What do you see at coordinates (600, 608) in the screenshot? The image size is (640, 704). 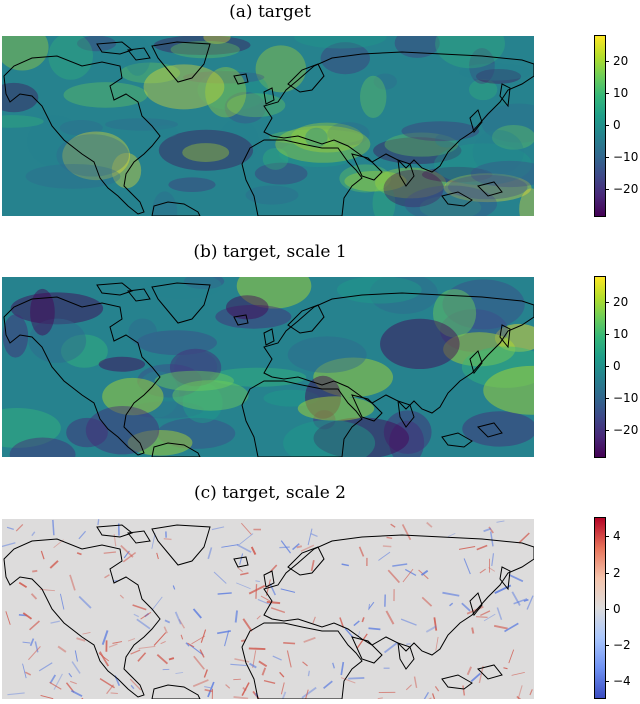 I see `panel-c-colorbar` at bounding box center [600, 608].